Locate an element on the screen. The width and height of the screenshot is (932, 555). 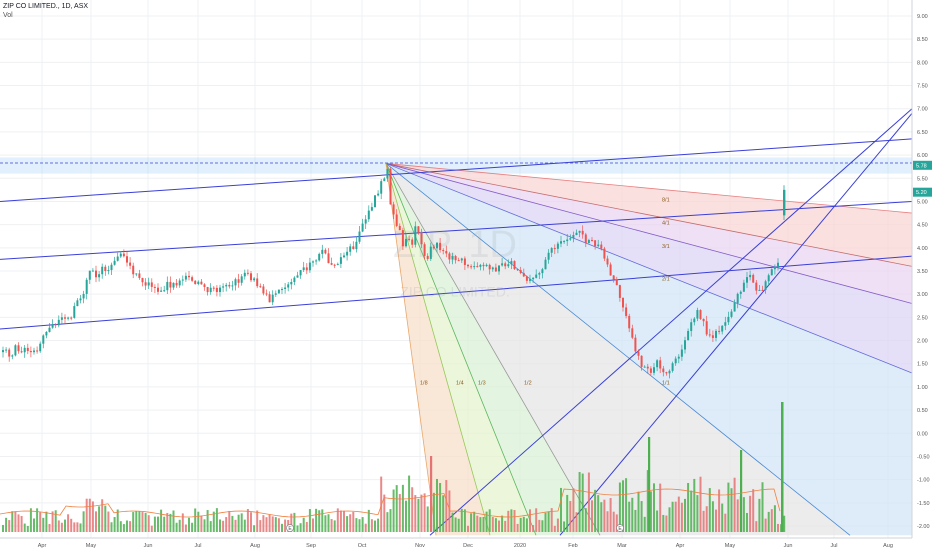
y-axis-tick-label: 7.50 is located at coordinates (922, 87).